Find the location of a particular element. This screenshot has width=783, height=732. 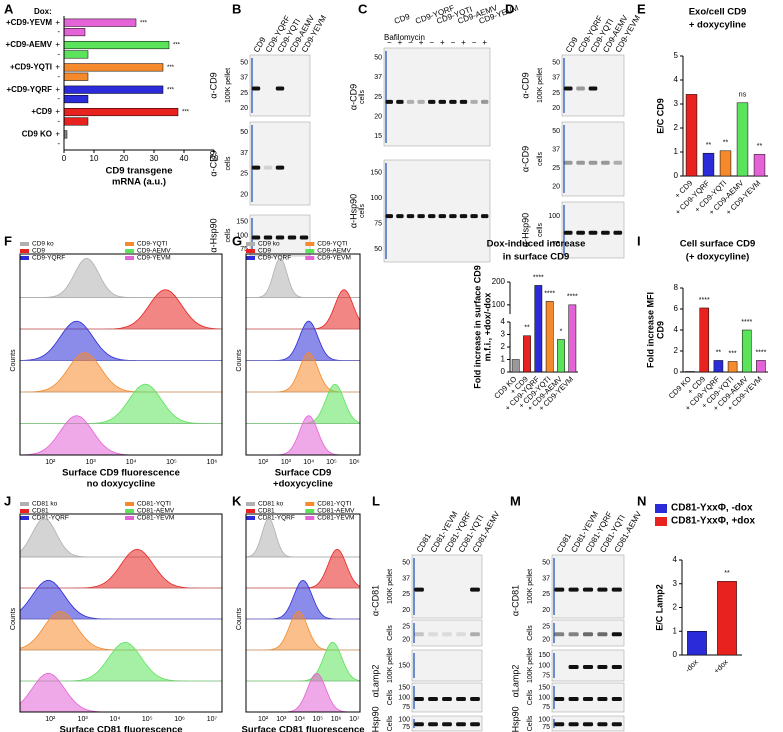

legend-label: CD9-YQTI is located at coordinates (332, 244).